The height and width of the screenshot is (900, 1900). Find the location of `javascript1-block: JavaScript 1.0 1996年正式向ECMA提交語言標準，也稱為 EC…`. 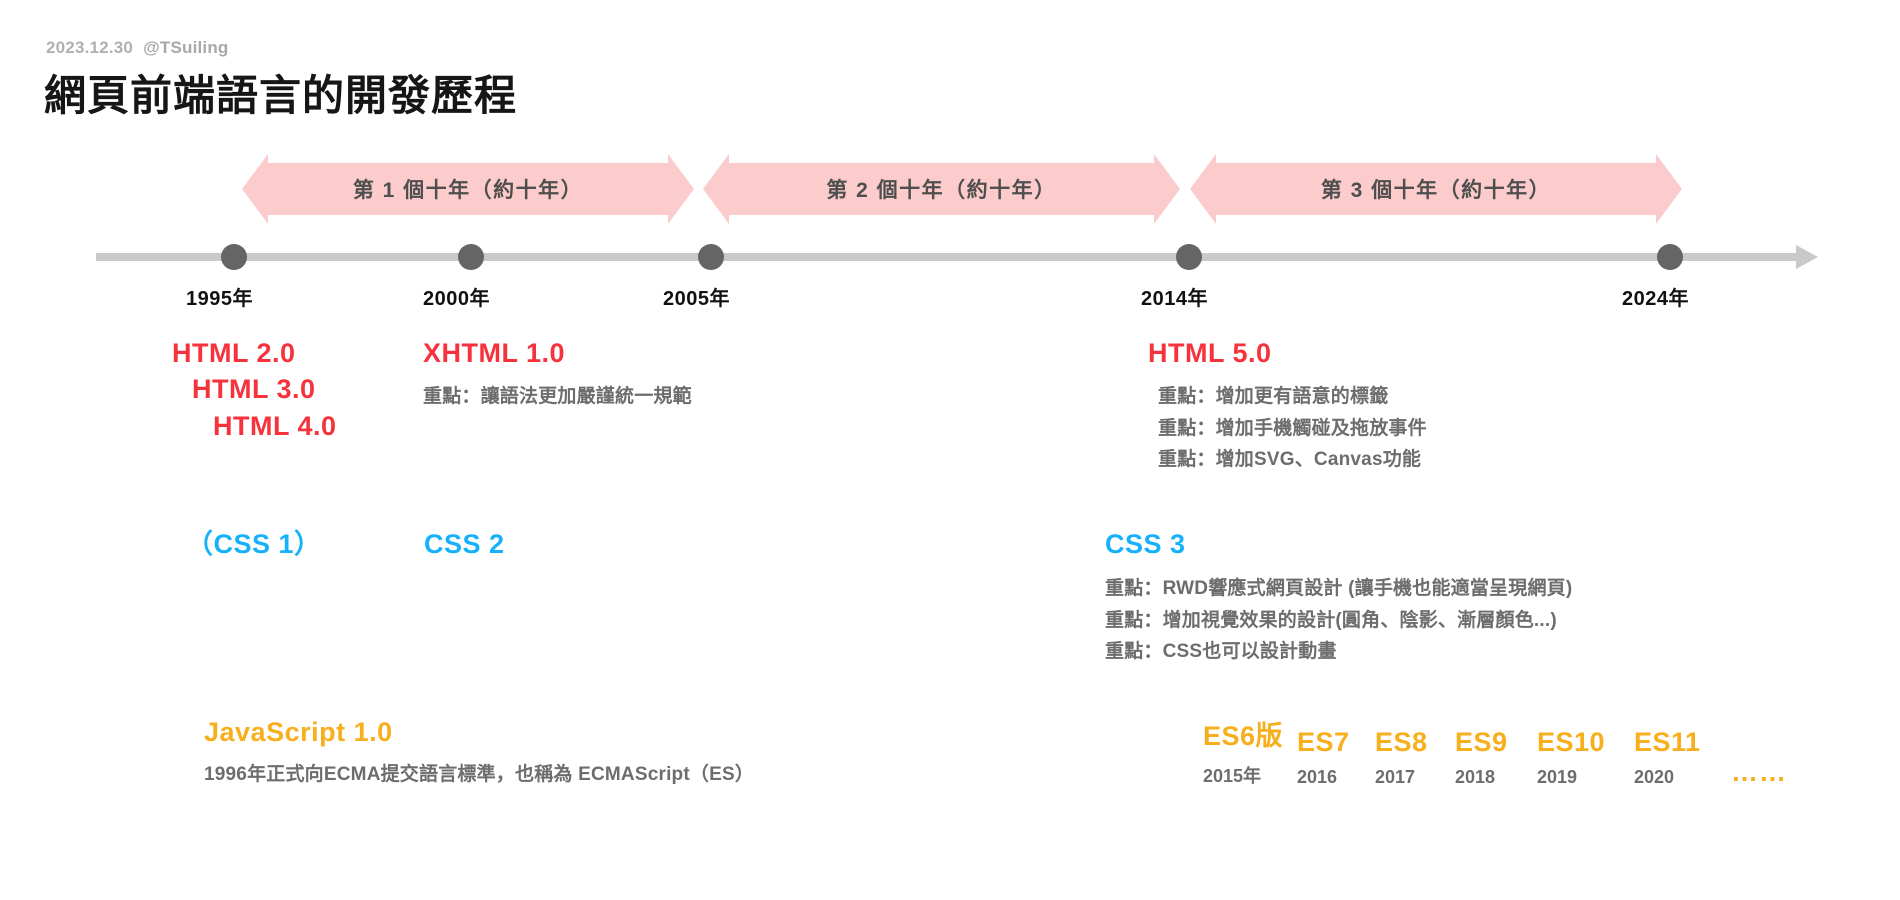

javascript1-block: JavaScript 1.0 1996年正式向ECMA提交語言標準，也稱為 EC… is located at coordinates (479, 752).